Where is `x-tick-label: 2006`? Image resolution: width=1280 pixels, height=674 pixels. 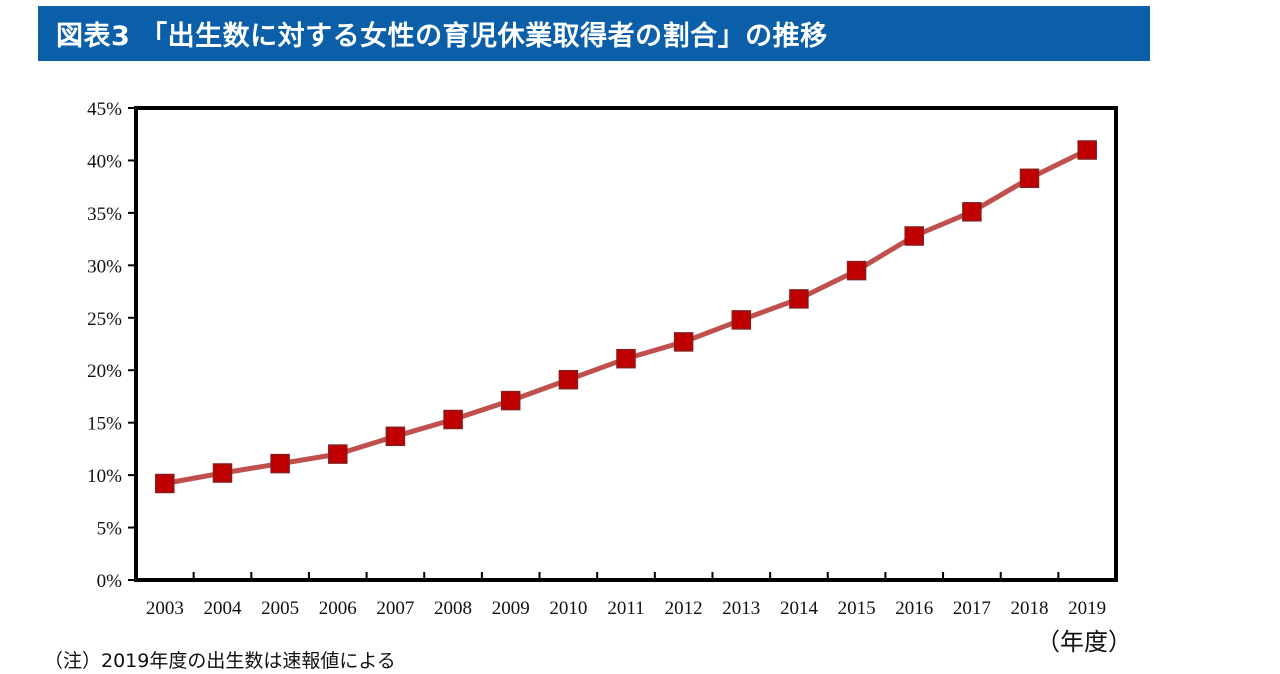 x-tick-label: 2006 is located at coordinates (338, 608).